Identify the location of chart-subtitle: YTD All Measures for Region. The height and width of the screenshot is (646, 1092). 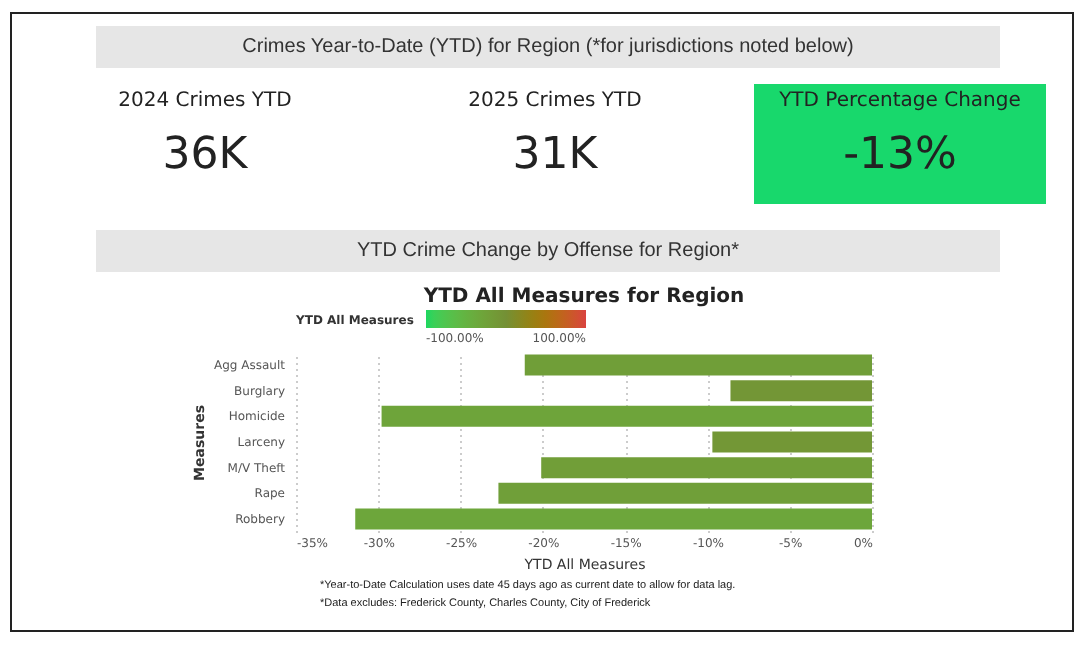
(583, 297).